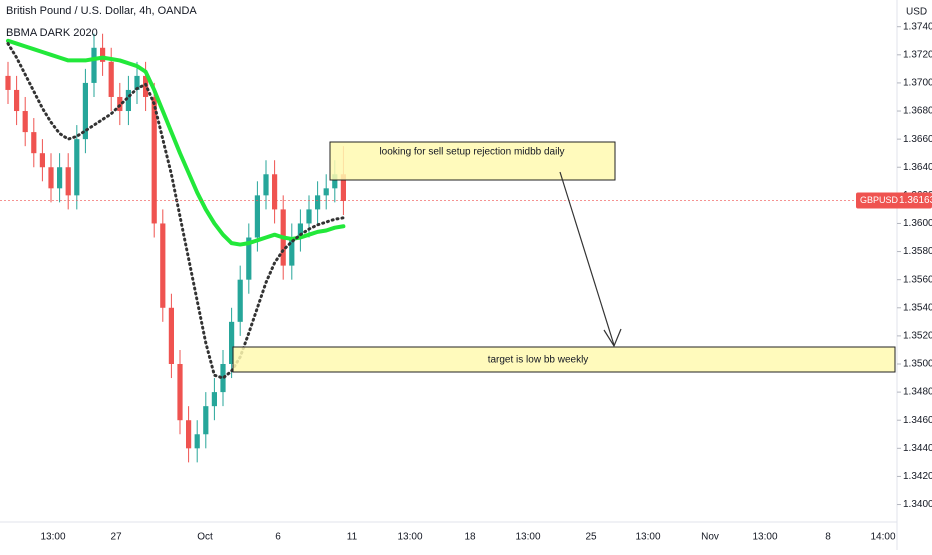 This screenshot has width=932, height=555. Describe the element at coordinates (205, 537) in the screenshot. I see `x-tick-label: Oct` at that location.